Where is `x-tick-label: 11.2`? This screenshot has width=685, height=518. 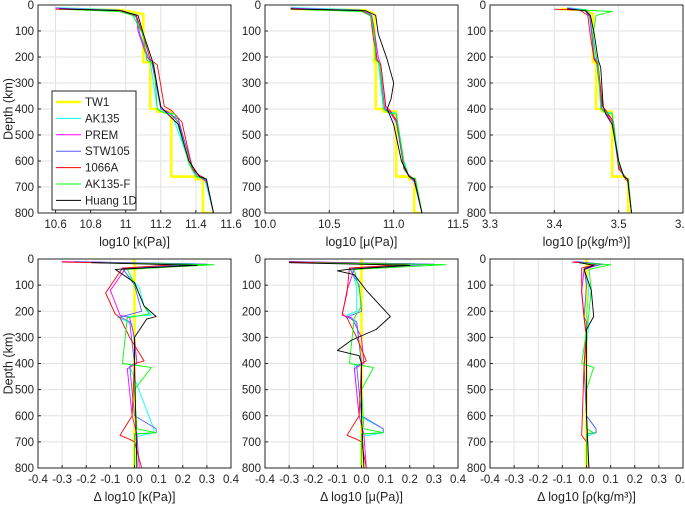
x-tick-label: 11.2 is located at coordinates (161, 225).